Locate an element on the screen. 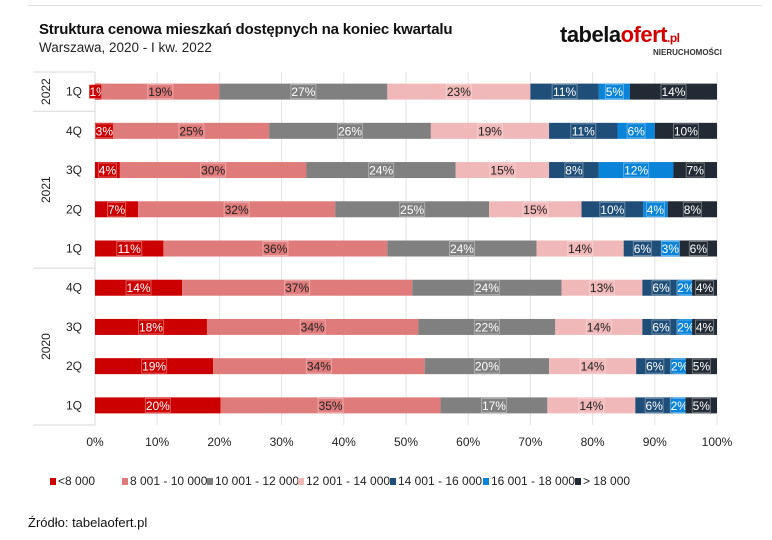 This screenshot has width=772, height=540. x-tick-label: 0% is located at coordinates (95, 442).